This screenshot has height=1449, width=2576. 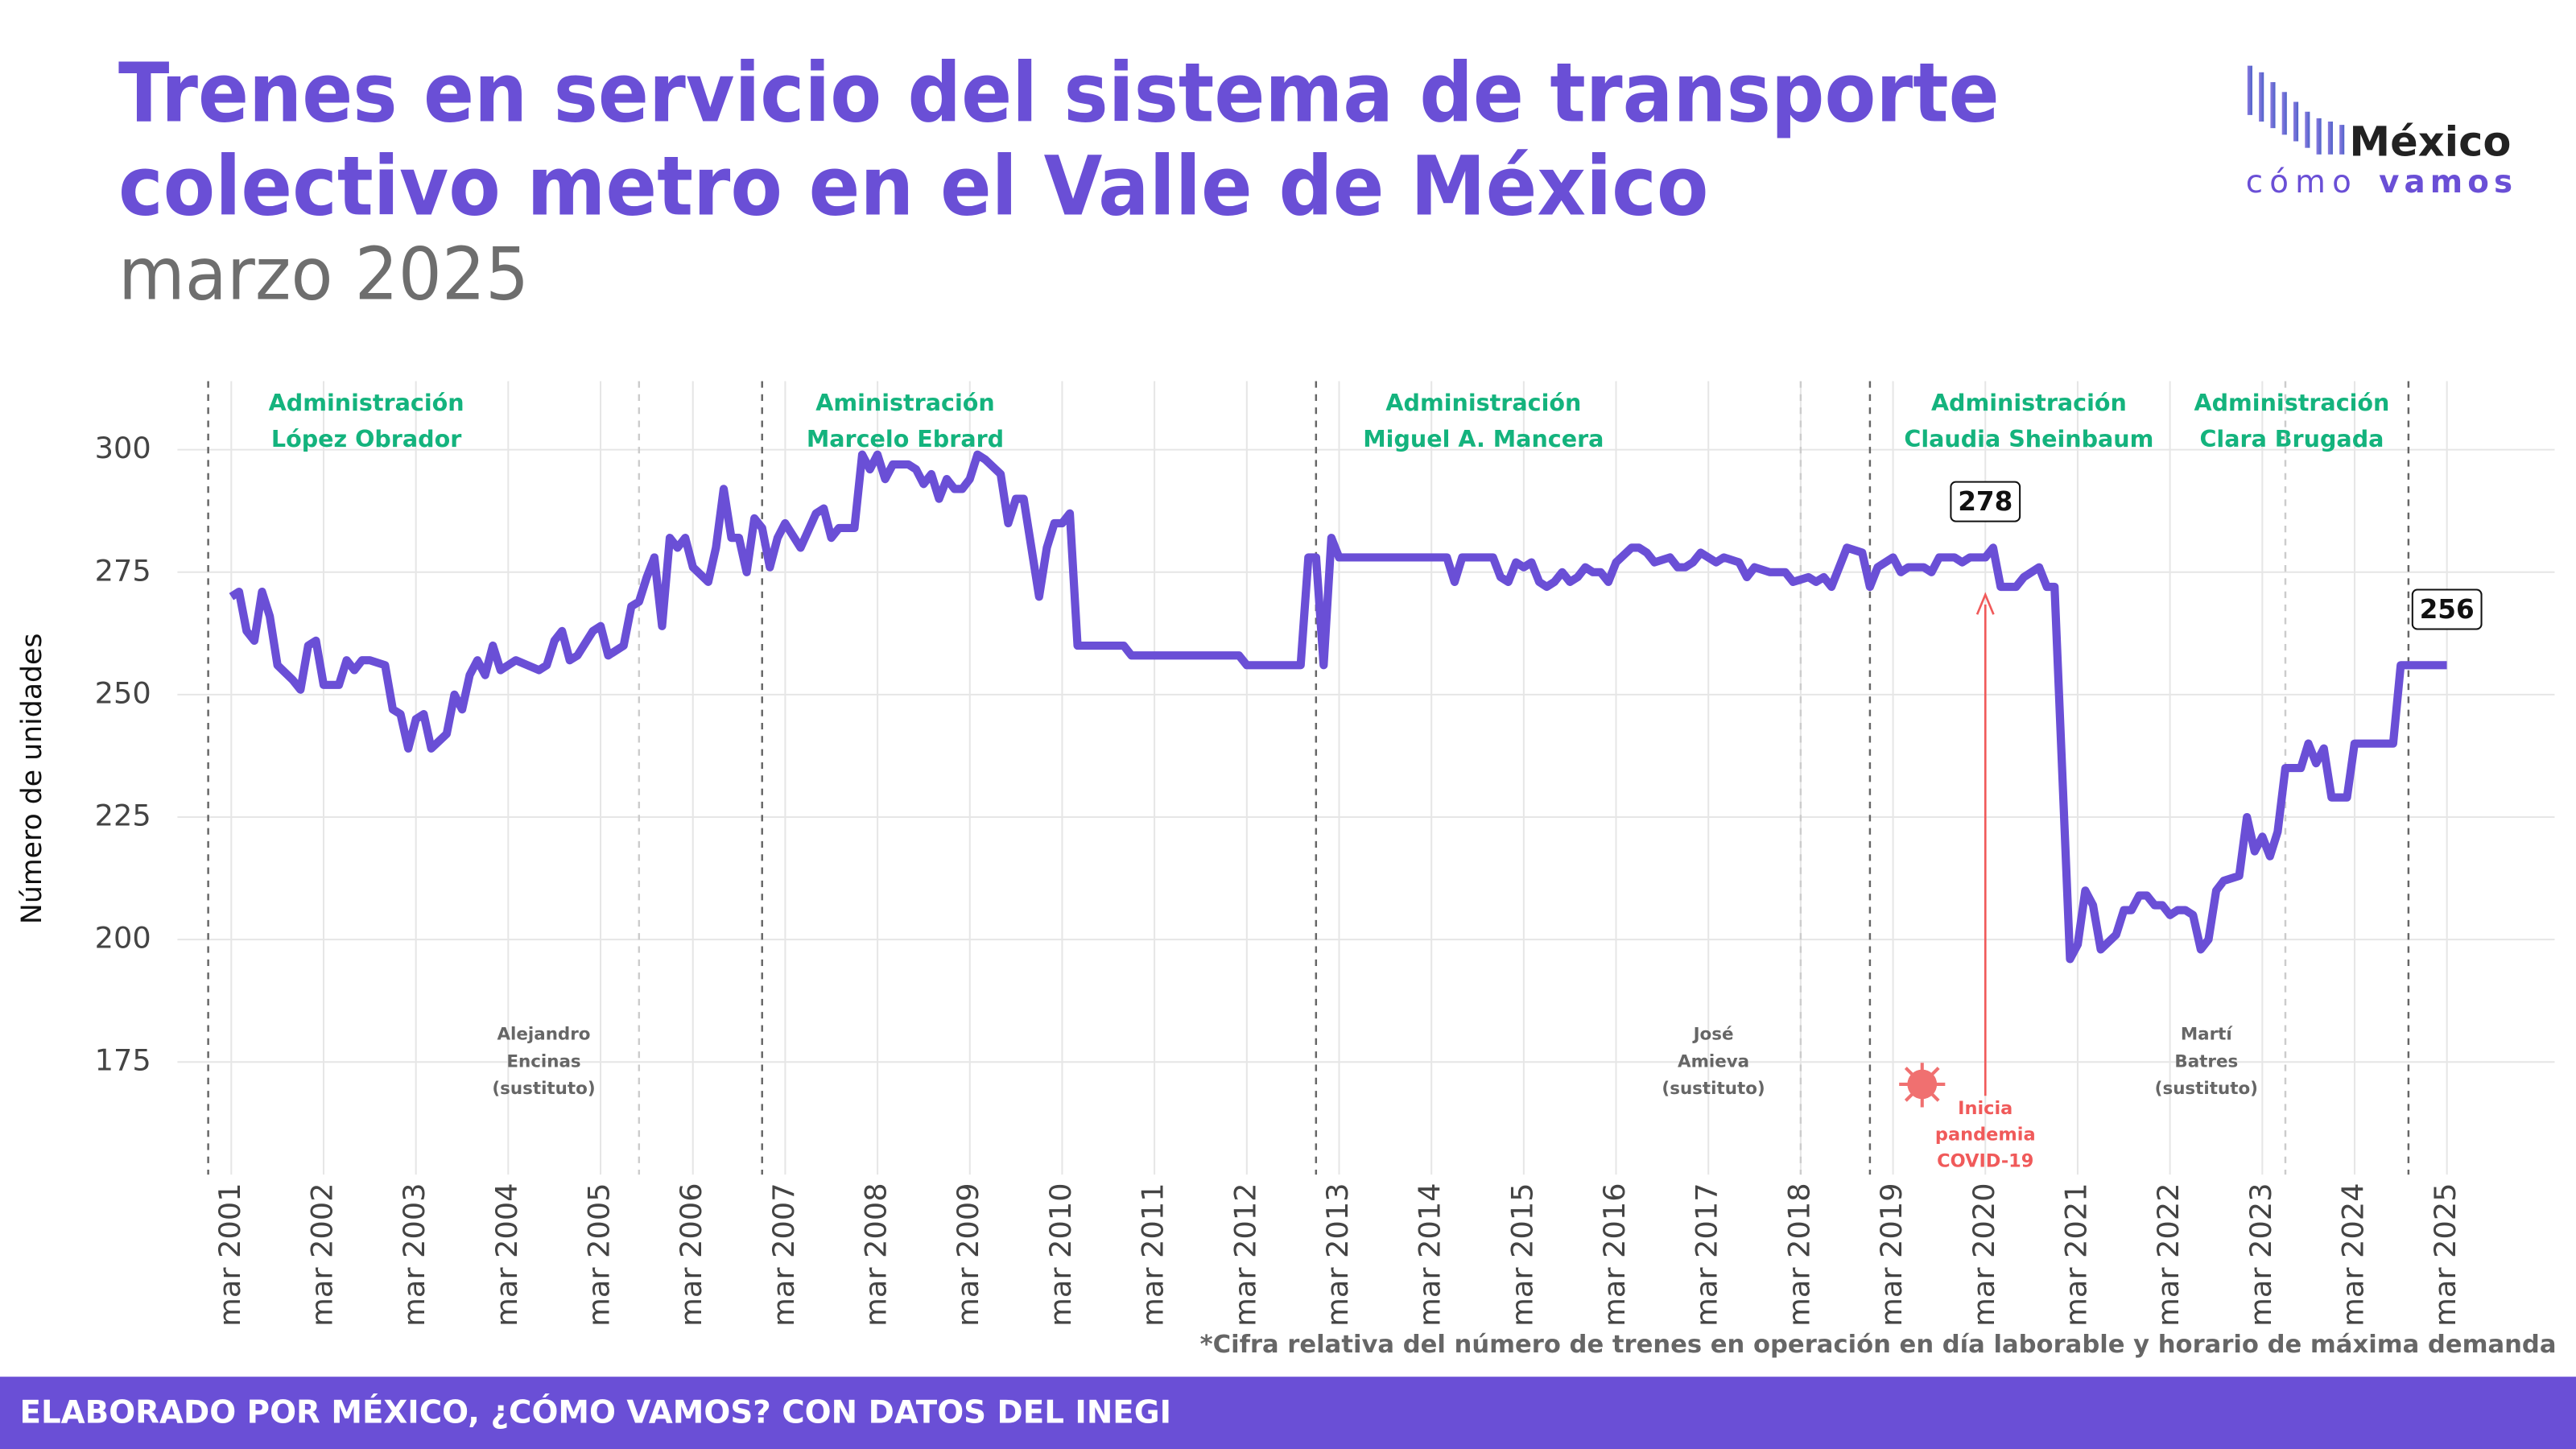 What do you see at coordinates (1798, 1254) in the screenshot?
I see `x-tick-label: mar 2018` at bounding box center [1798, 1254].